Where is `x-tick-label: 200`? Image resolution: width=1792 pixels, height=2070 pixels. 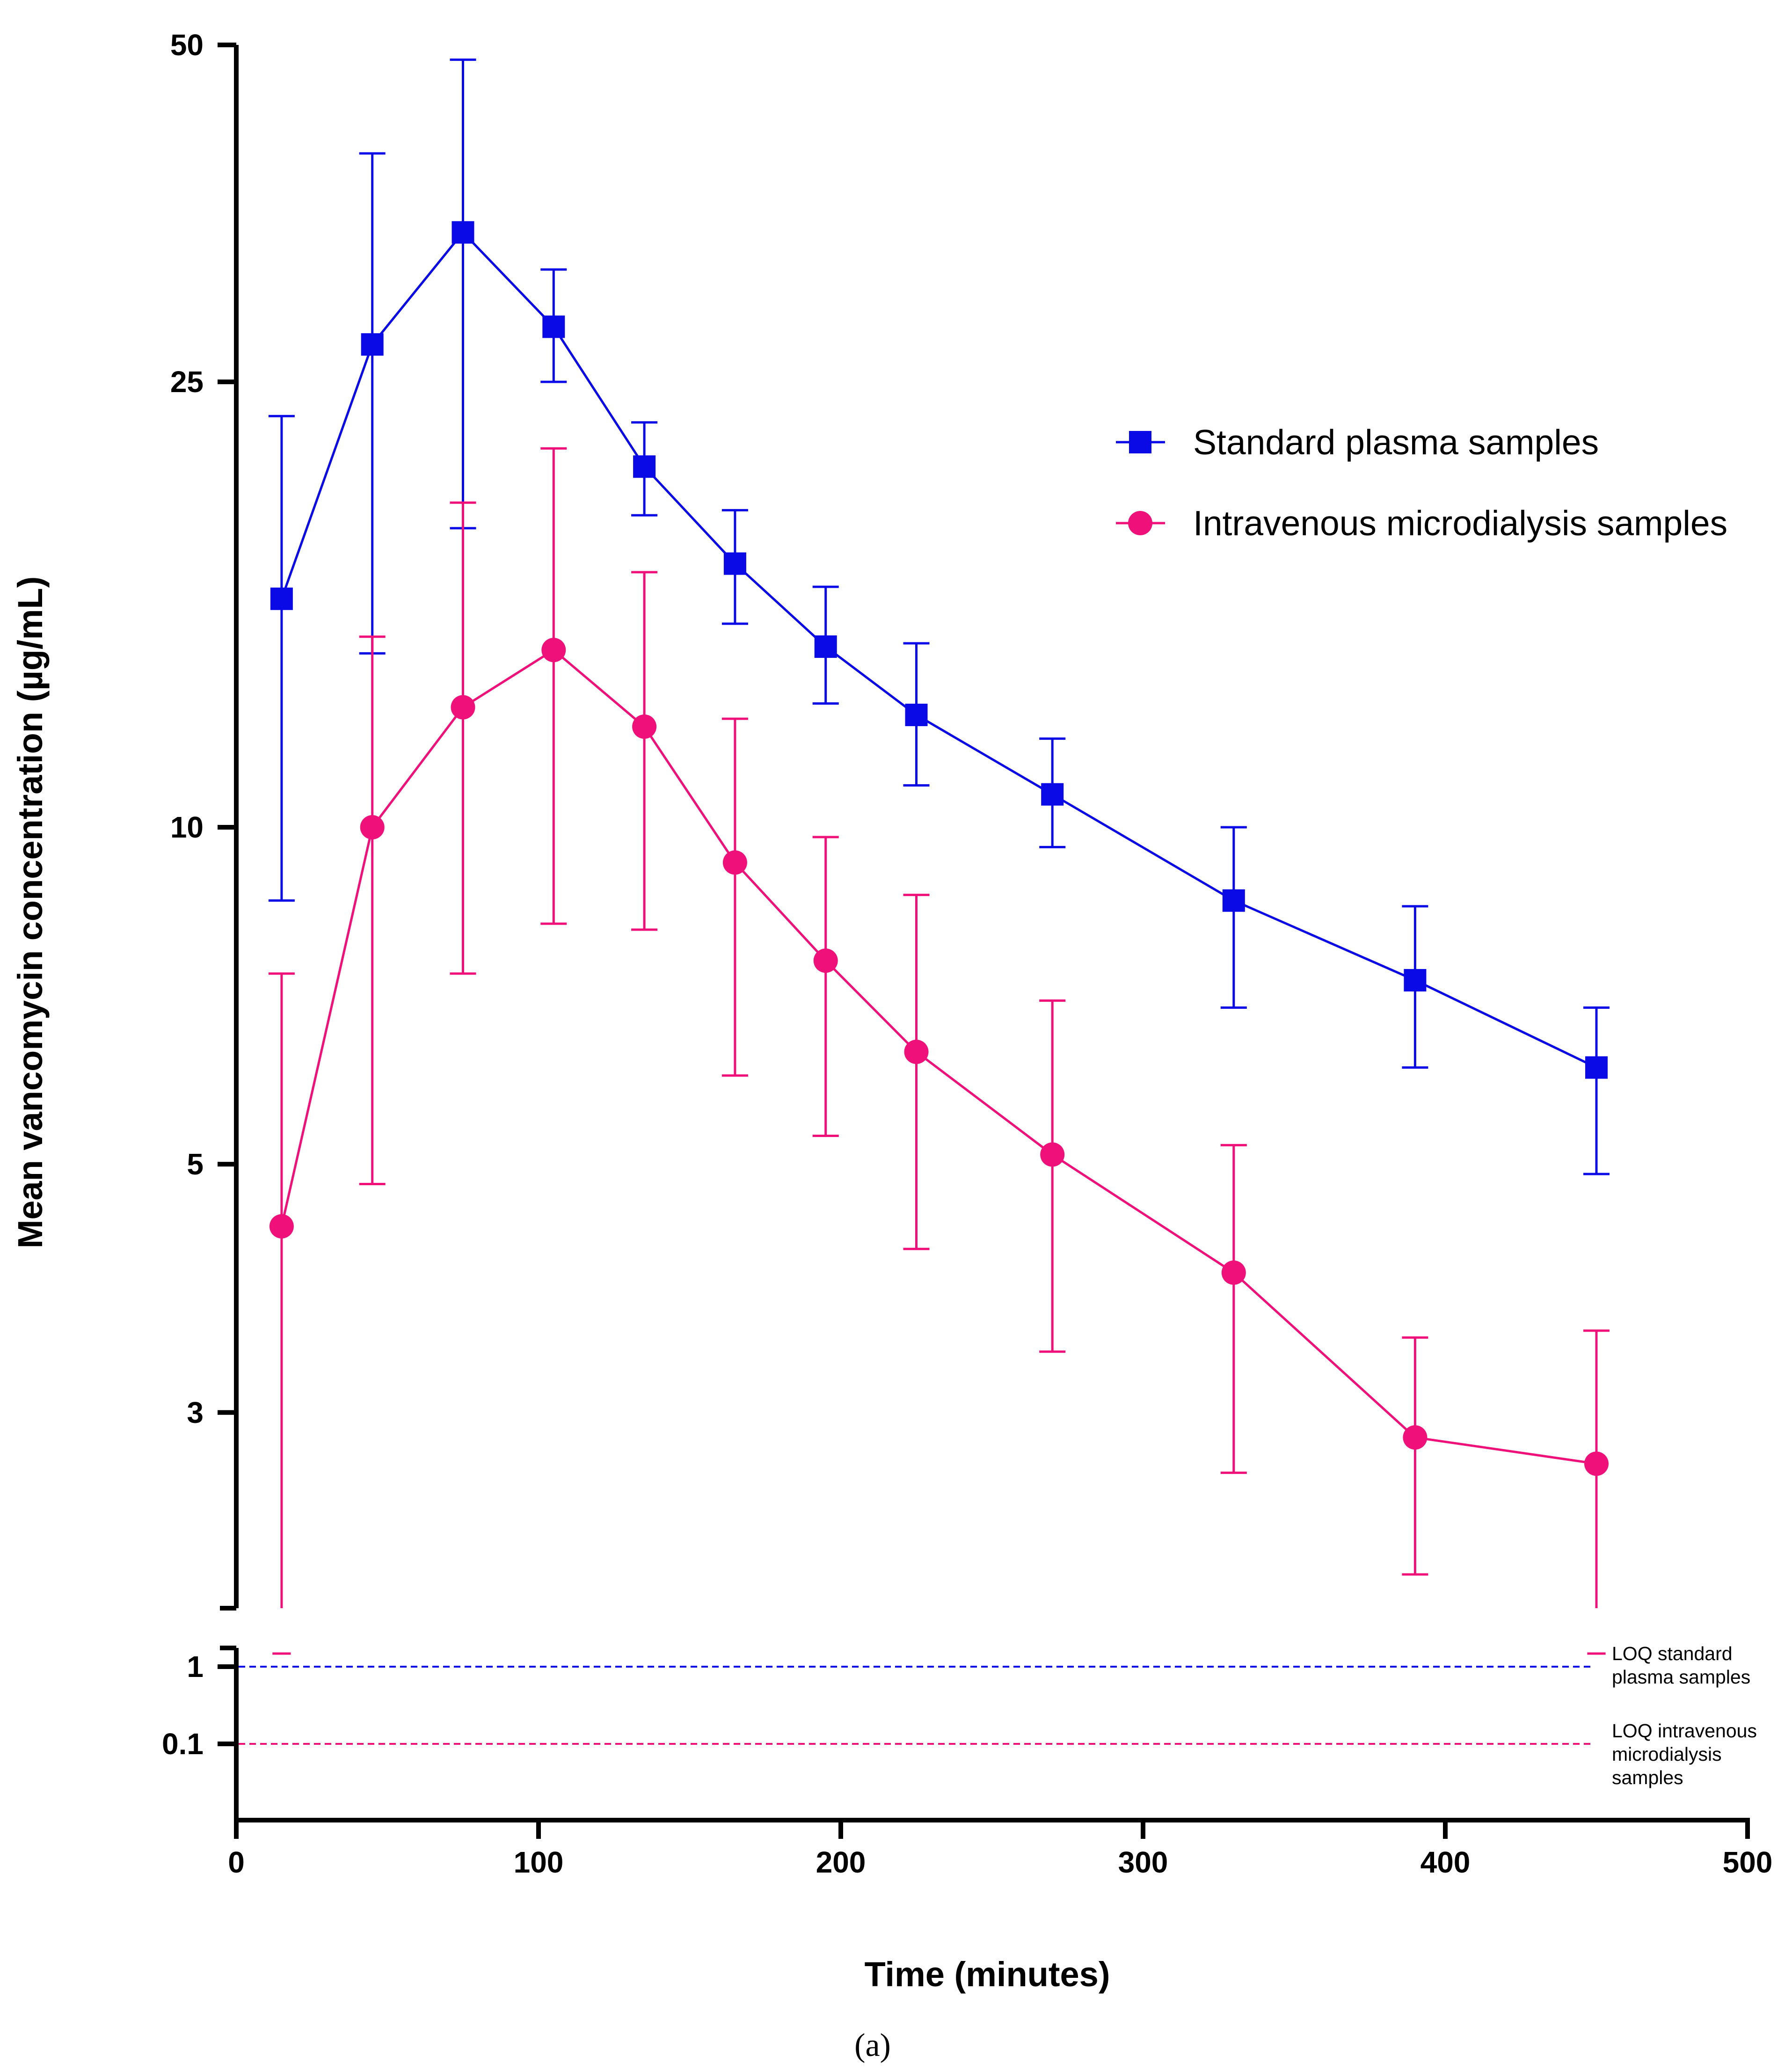
x-tick-label: 200 is located at coordinates (841, 1862).